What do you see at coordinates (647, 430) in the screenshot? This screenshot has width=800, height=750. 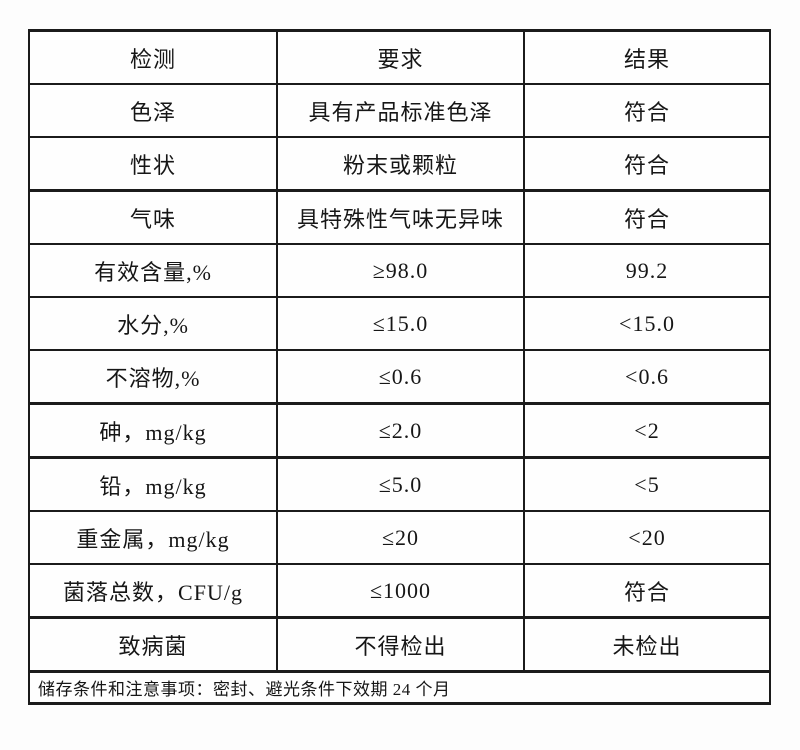 I see `cell-result: <2` at bounding box center [647, 430].